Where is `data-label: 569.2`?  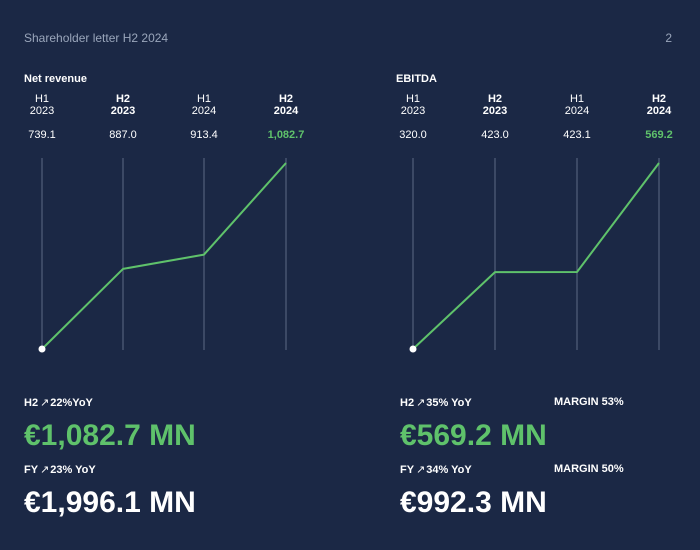
data-label: 569.2 is located at coordinates (659, 135).